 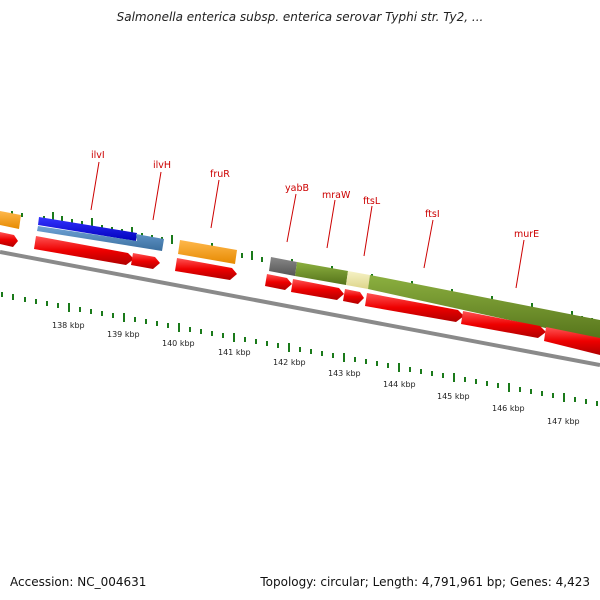 What do you see at coordinates (484, 307) in the screenshot?
I see `feature-olive-ftsI-murE` at bounding box center [484, 307].